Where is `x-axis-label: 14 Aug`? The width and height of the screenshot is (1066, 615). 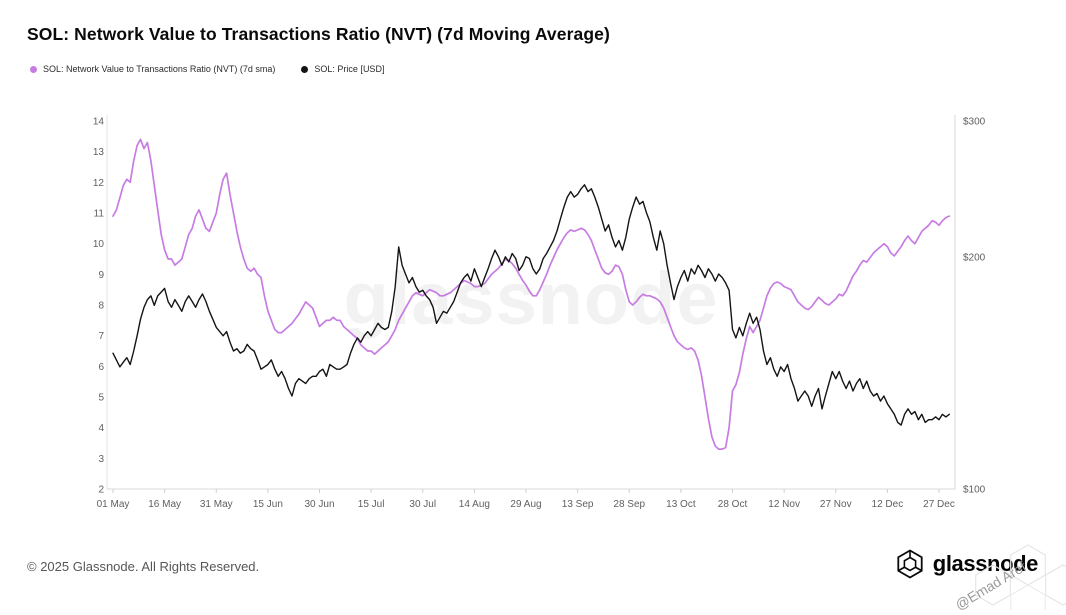 x-axis-label: 14 Aug is located at coordinates (474, 504).